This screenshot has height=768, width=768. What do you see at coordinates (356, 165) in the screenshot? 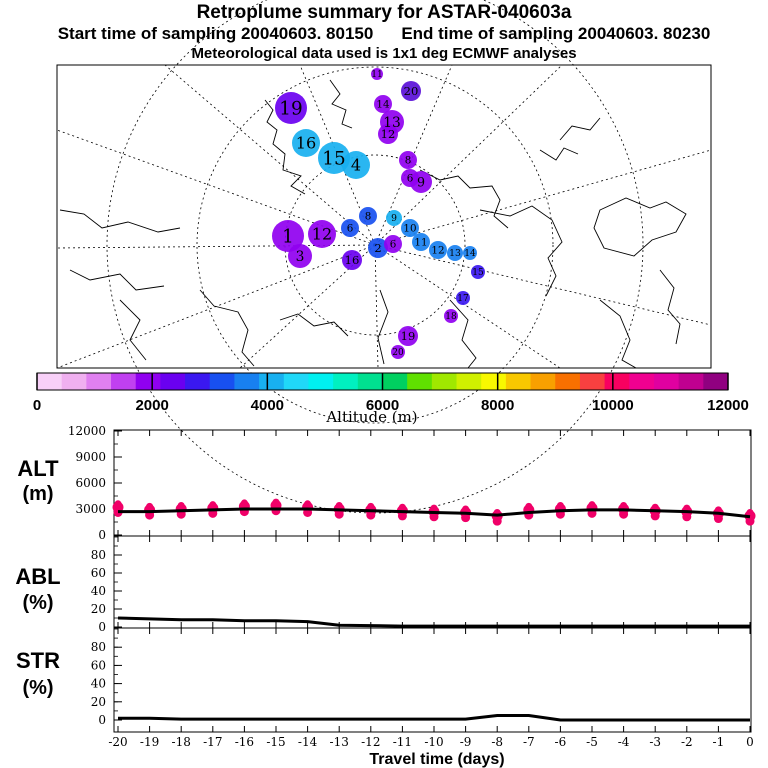
I see `cluster-label: 4` at bounding box center [356, 165].